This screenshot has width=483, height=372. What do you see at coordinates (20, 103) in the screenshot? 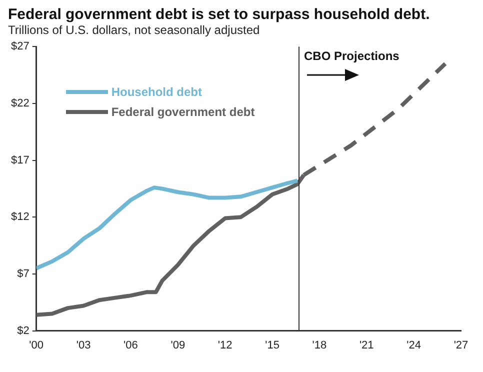
I see `y-tick-label: $22` at bounding box center [20, 103].